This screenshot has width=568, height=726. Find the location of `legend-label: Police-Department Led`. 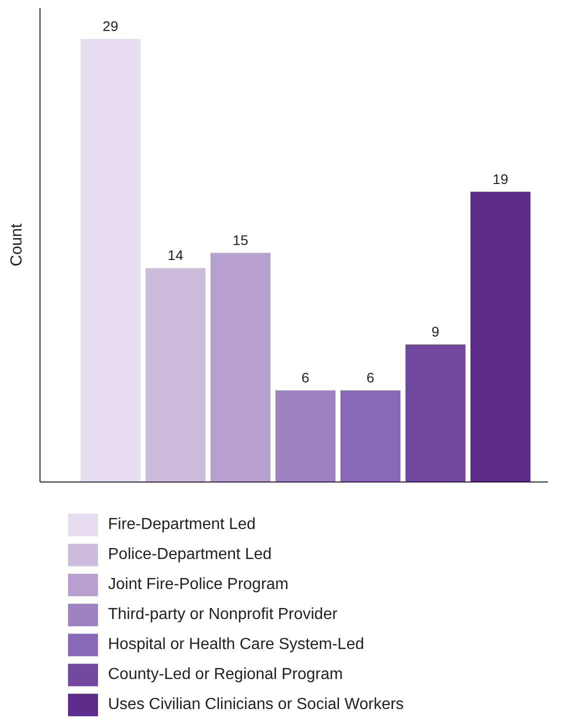

legend-label: Police-Department Led is located at coordinates (190, 555).